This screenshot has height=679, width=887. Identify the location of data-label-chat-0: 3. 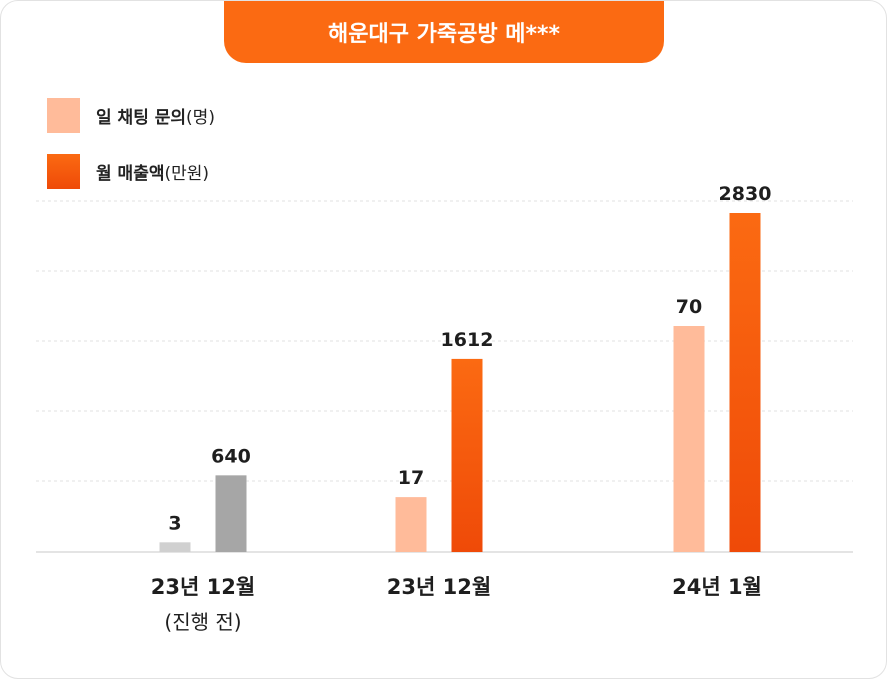
(174, 523).